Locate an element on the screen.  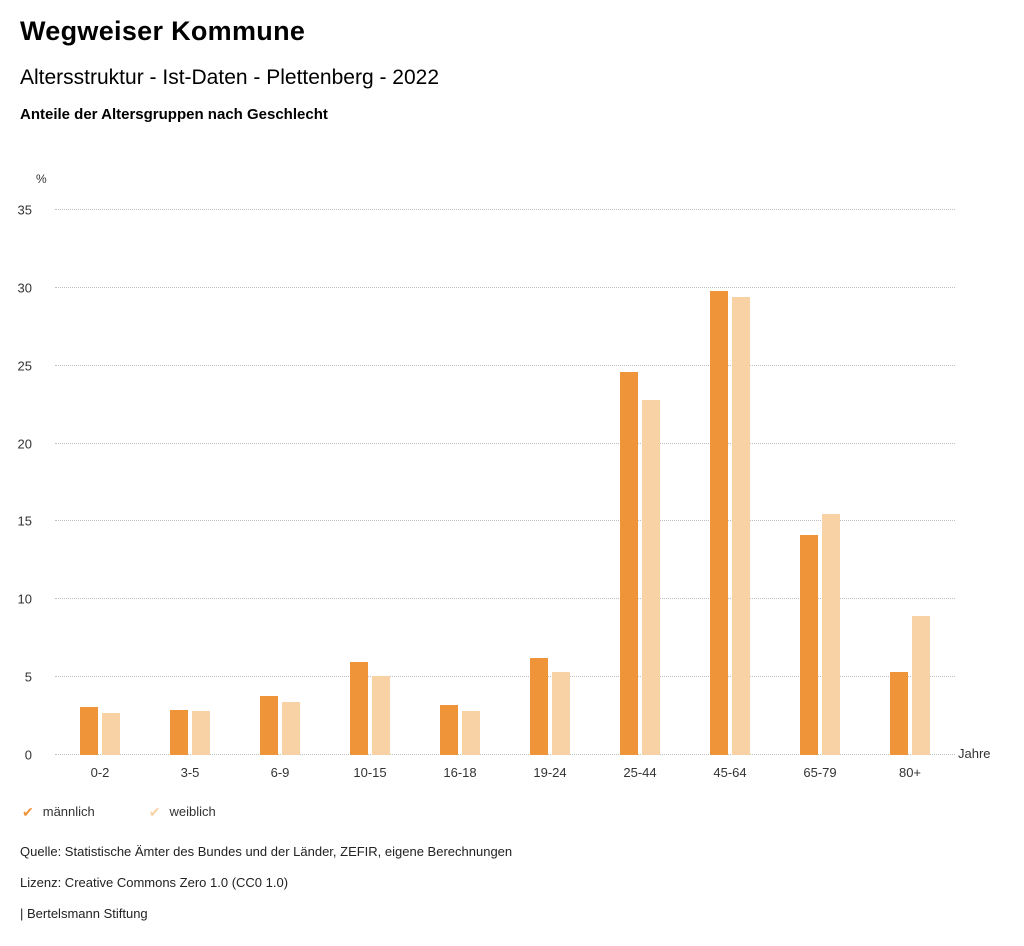
y-axis-ticks: 0 5 10 15 20 25 30 35 is located at coordinates (22, 483).